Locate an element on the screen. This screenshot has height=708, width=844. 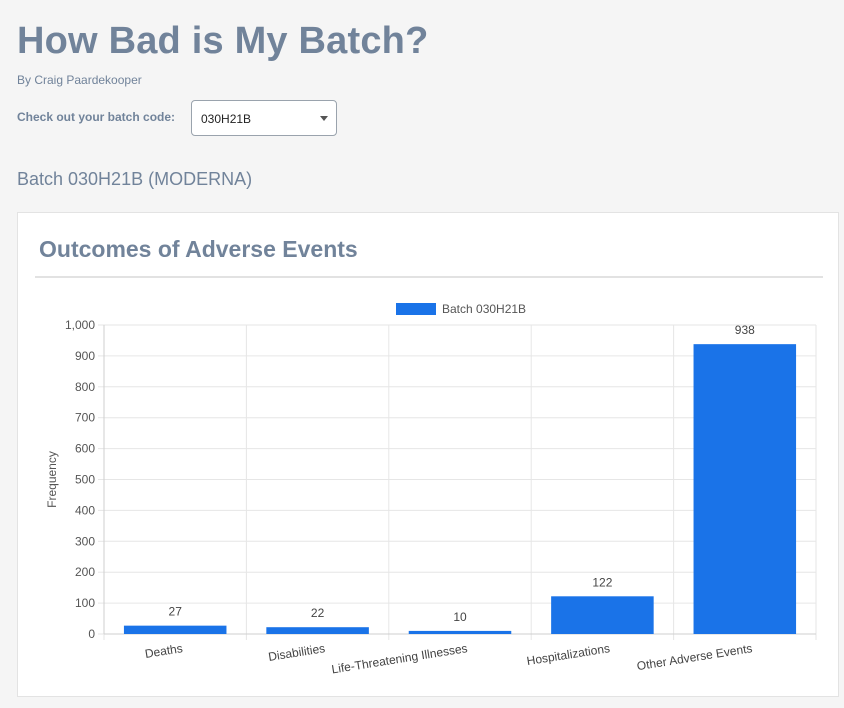
y-tick-label: 400 is located at coordinates (85, 510).